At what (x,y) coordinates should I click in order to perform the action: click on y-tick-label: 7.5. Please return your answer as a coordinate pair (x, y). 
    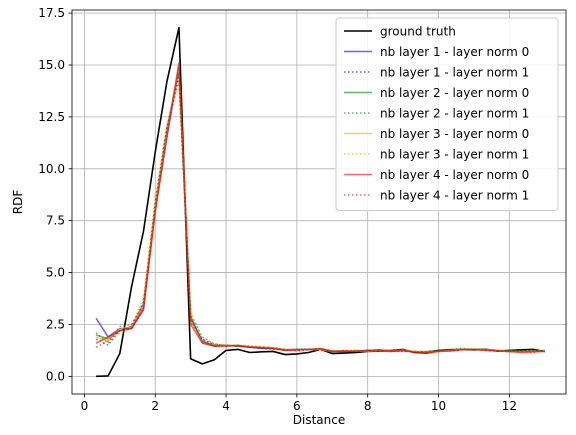
    Looking at the image, I should click on (55, 221).